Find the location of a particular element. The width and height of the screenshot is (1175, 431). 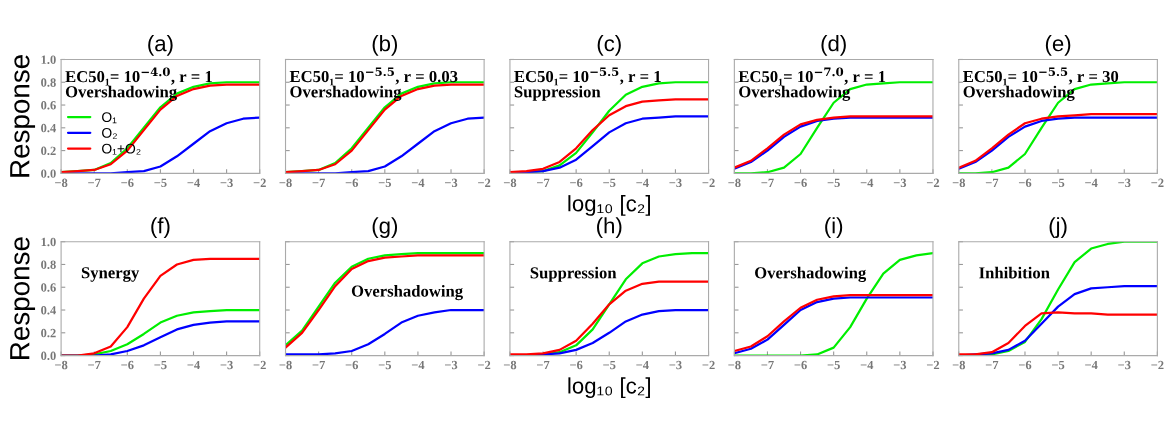

chart-title: (g) is located at coordinates (385, 227).